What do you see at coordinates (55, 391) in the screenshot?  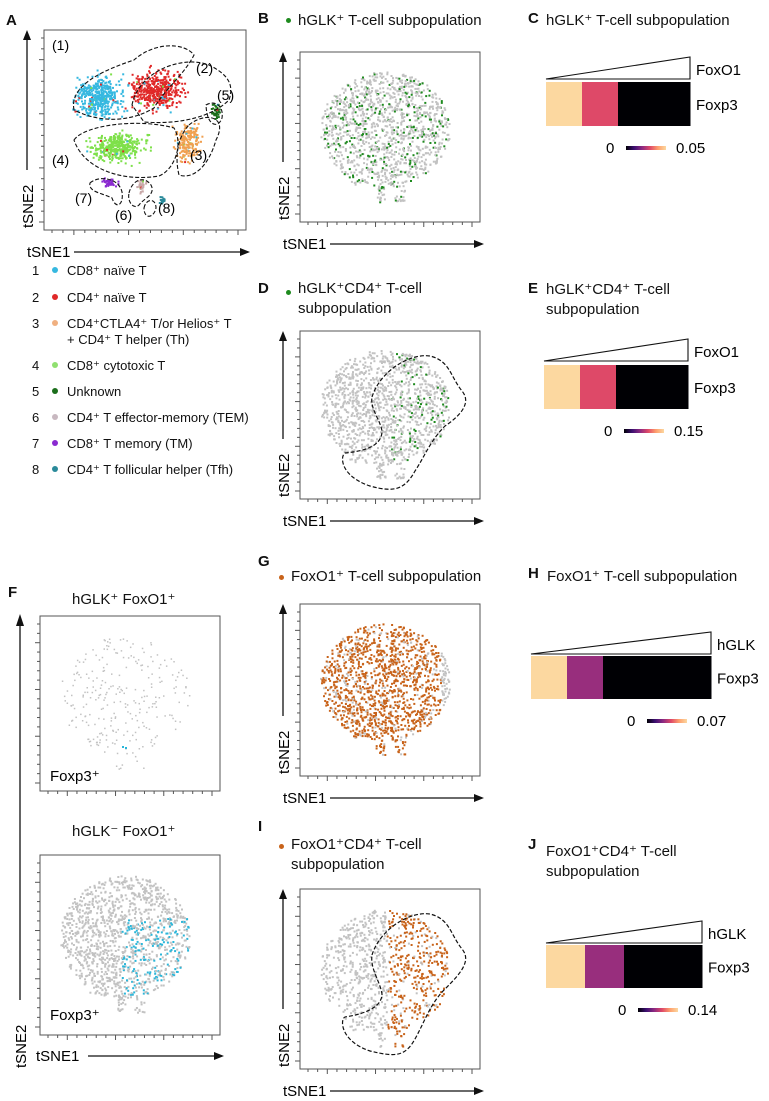 I see `legend-dot-icon` at bounding box center [55, 391].